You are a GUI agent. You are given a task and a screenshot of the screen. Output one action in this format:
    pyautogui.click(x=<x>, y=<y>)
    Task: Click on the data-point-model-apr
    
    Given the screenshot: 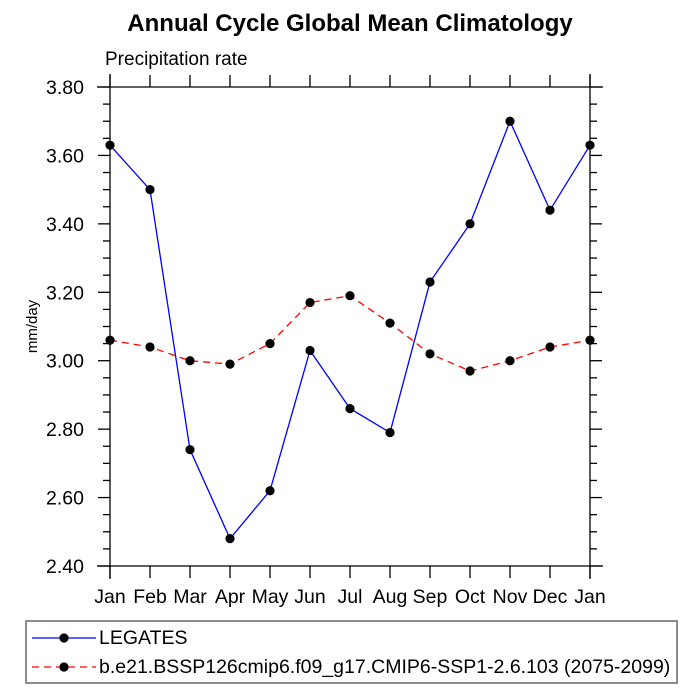 What is the action you would take?
    pyautogui.click(x=230, y=364)
    